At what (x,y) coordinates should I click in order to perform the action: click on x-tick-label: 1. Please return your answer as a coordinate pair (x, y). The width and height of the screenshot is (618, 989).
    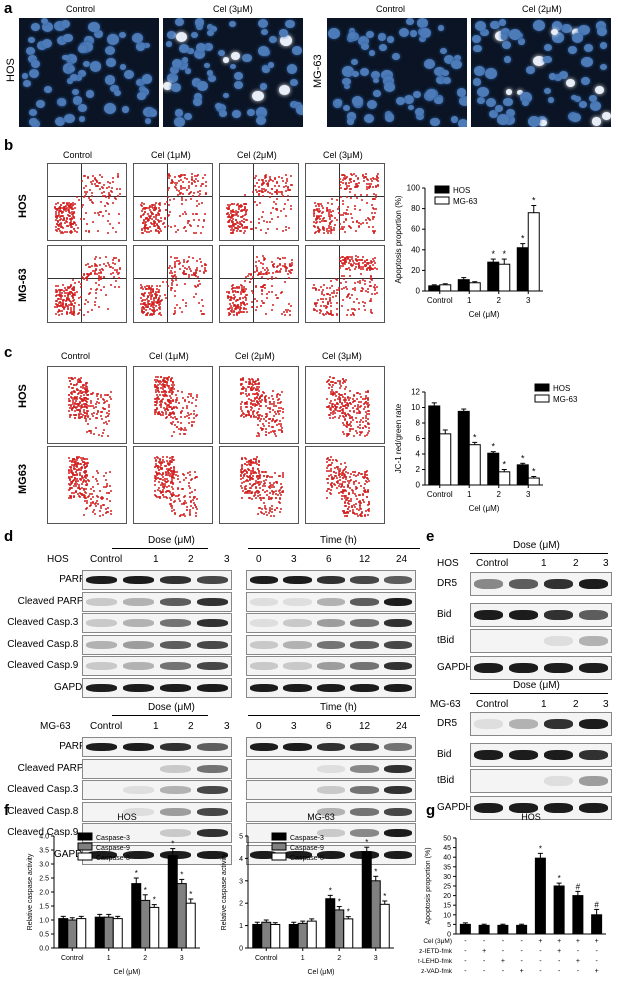
    Looking at the image, I should click on (469, 494).